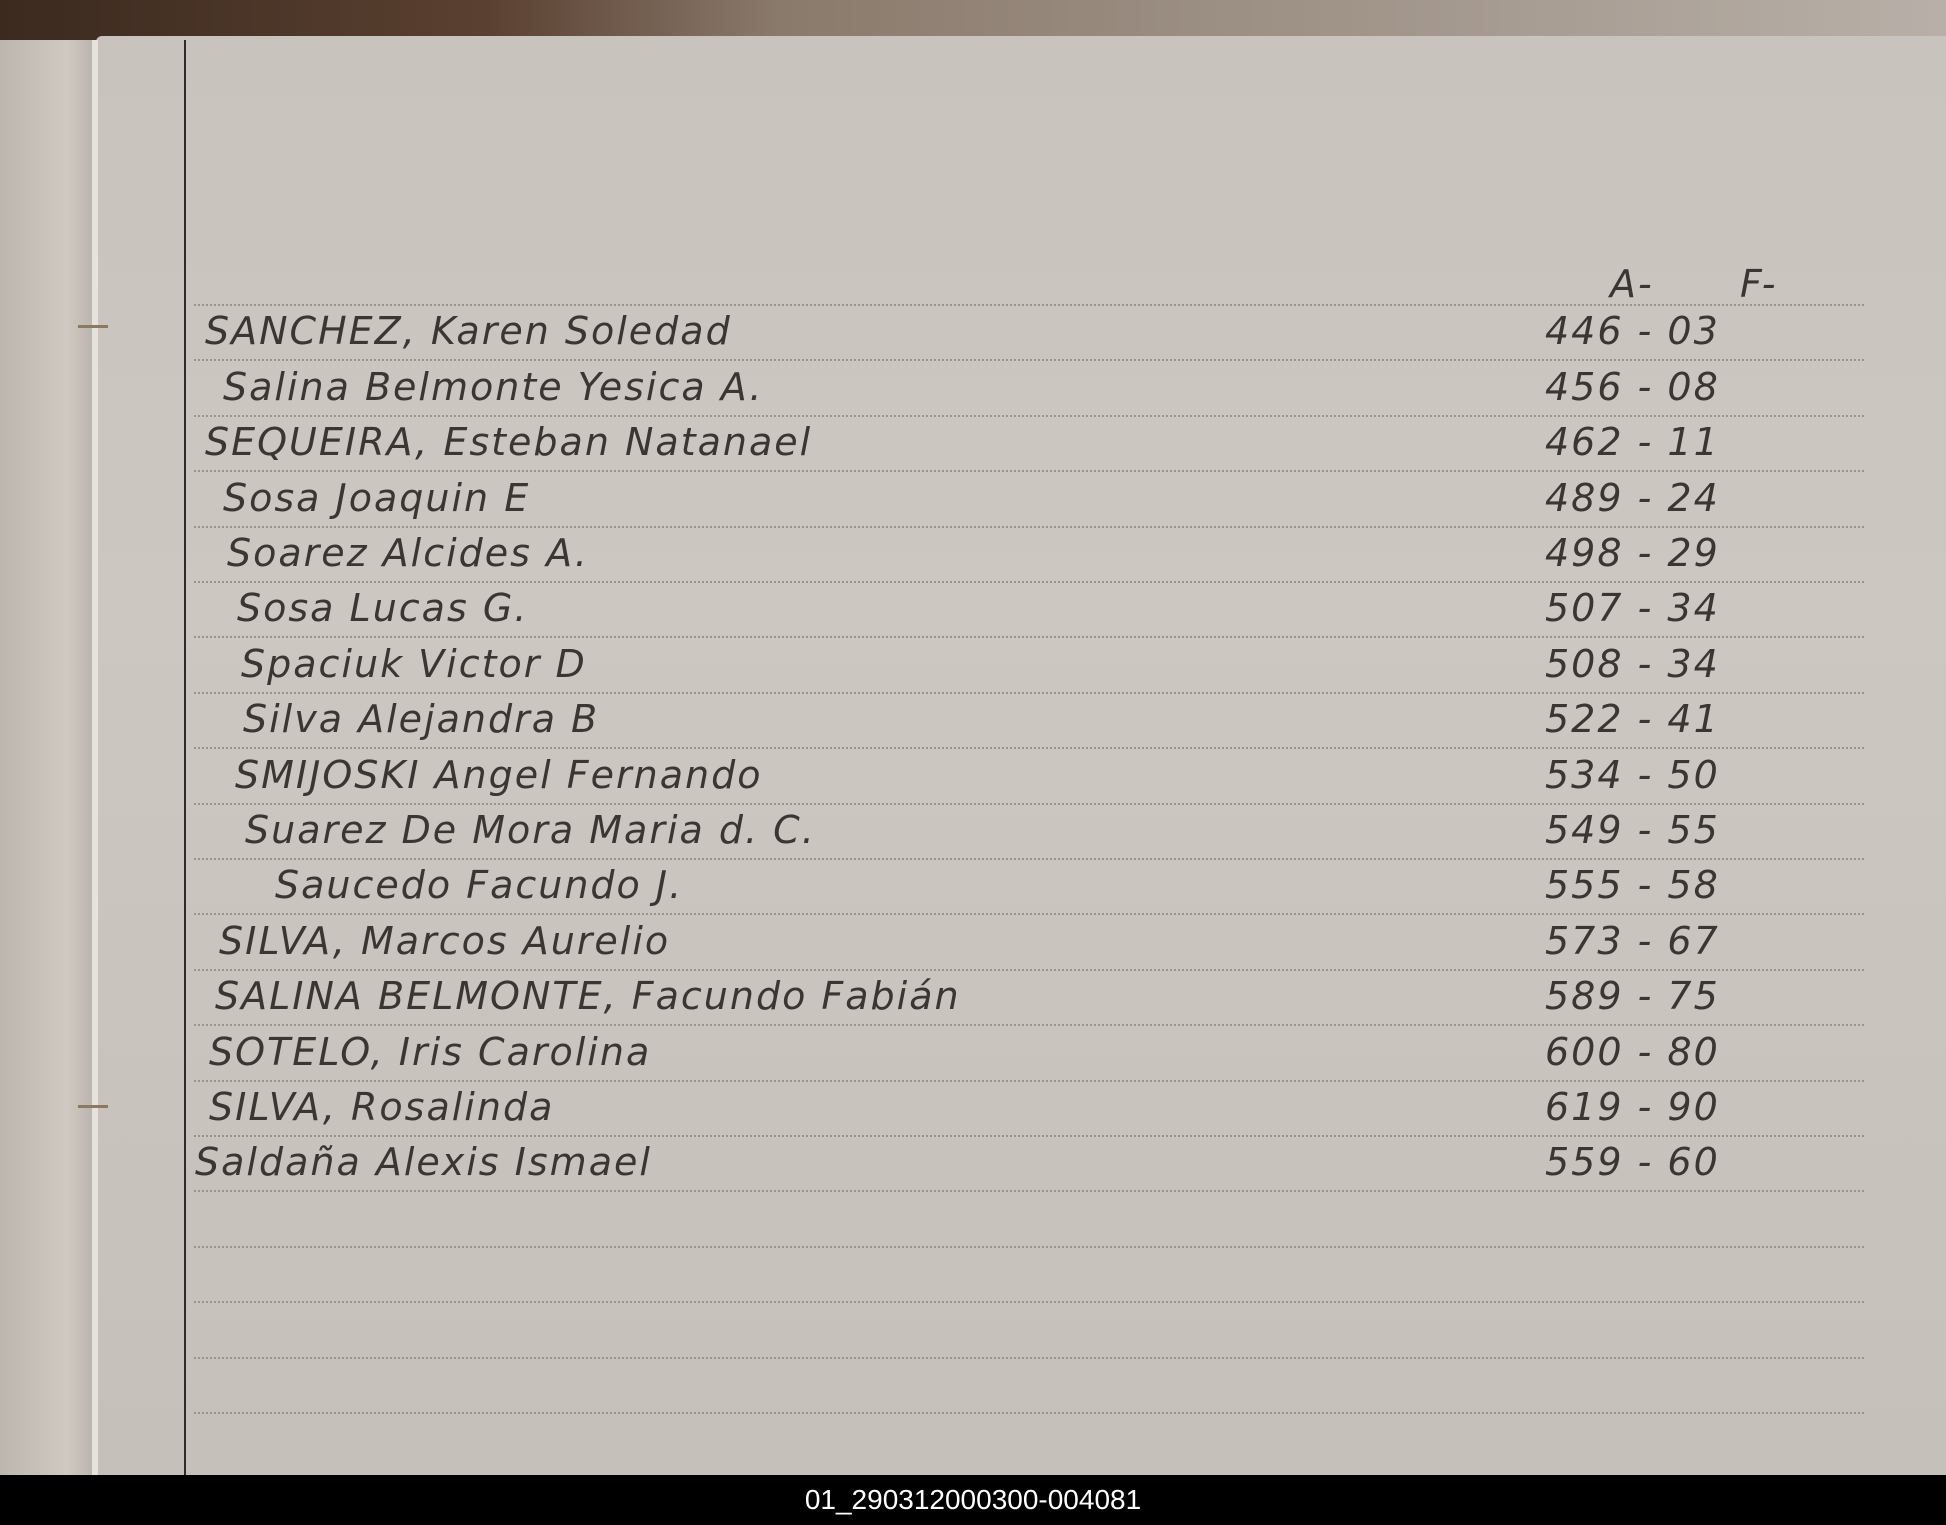 This screenshot has height=1525, width=1946. What do you see at coordinates (445, 940) in the screenshot?
I see `entry-name: SILVA, Marcos Aurelio` at bounding box center [445, 940].